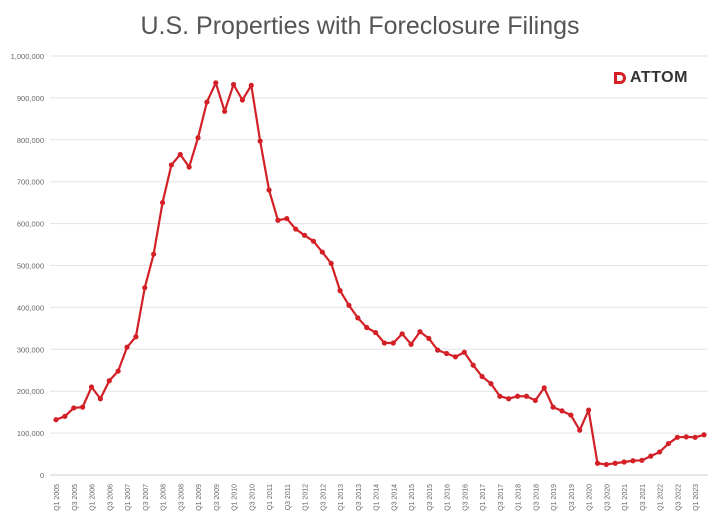  What do you see at coordinates (554, 497) in the screenshot?
I see `x-tick-label: Q1 2019` at bounding box center [554, 497].